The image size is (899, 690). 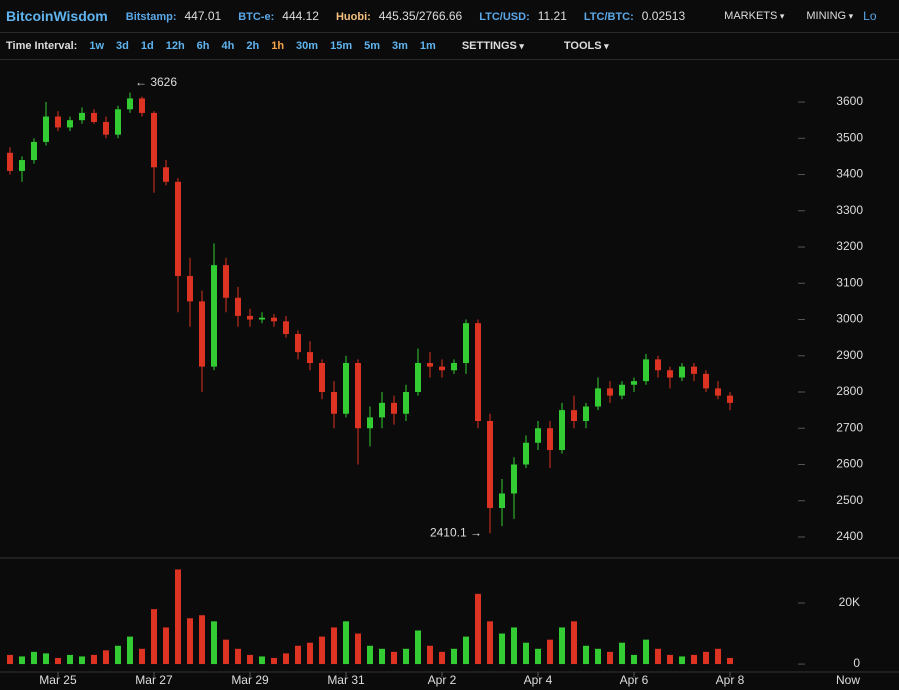 What do you see at coordinates (203, 46) in the screenshot?
I see `interval: 6h` at bounding box center [203, 46].